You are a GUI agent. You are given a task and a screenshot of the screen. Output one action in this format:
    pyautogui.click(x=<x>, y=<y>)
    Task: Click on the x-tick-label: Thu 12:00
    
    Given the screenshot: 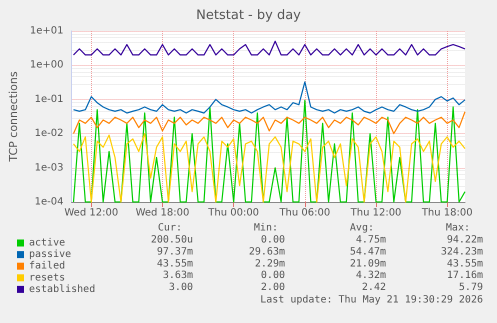 What is the action you would take?
    pyautogui.click(x=376, y=213)
    